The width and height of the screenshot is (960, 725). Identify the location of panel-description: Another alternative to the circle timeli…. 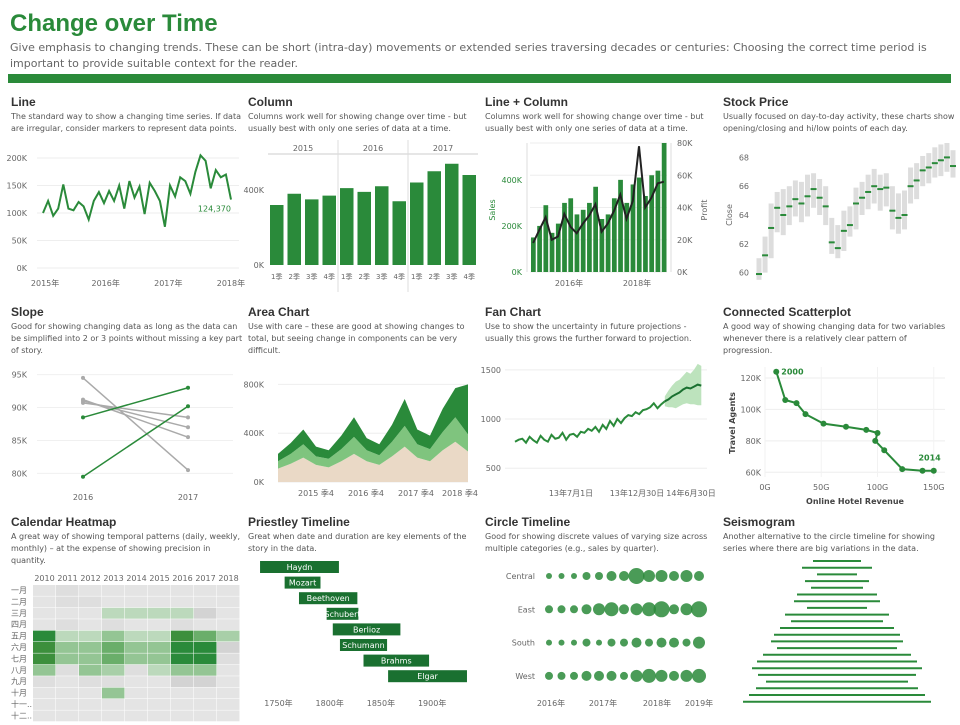
(829, 542).